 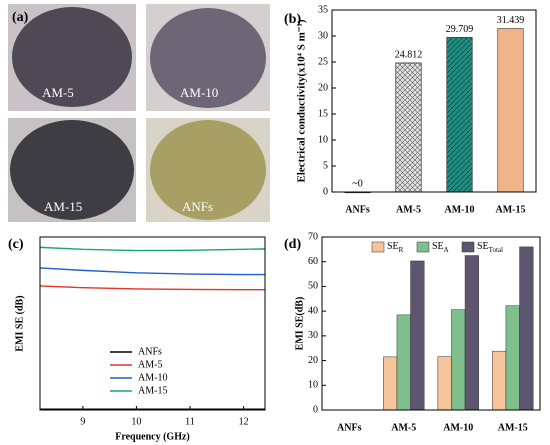 What do you see at coordinates (446, 250) in the screenshot?
I see `legend-subscript: A` at bounding box center [446, 250].